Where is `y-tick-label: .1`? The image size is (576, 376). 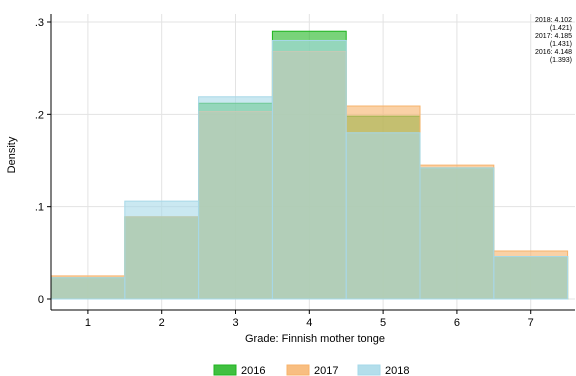 y-tick-label: .1 is located at coordinates (39, 208).